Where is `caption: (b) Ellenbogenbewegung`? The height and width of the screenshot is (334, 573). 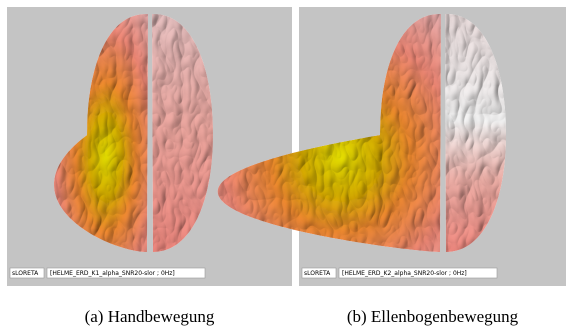
caption: (b) Ellenbogenbewegung is located at coordinates (433, 316).